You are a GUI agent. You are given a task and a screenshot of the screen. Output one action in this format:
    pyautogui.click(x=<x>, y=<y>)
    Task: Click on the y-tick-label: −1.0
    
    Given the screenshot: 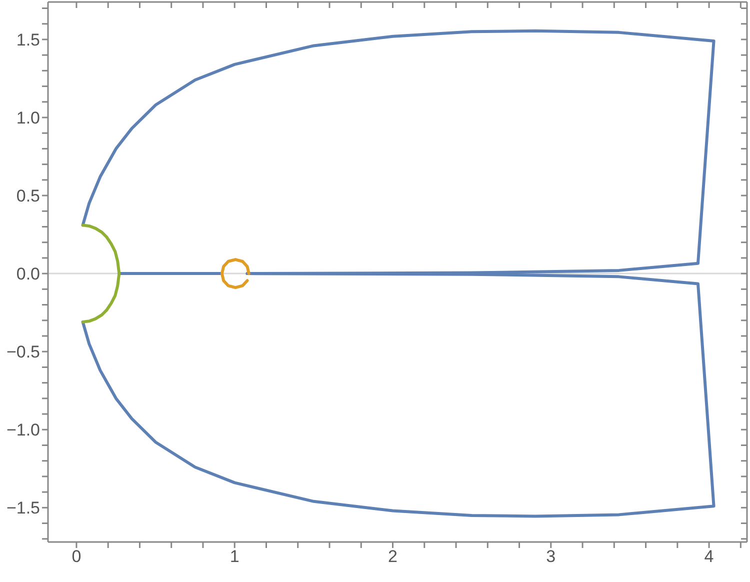 What is the action you would take?
    pyautogui.click(x=23, y=430)
    